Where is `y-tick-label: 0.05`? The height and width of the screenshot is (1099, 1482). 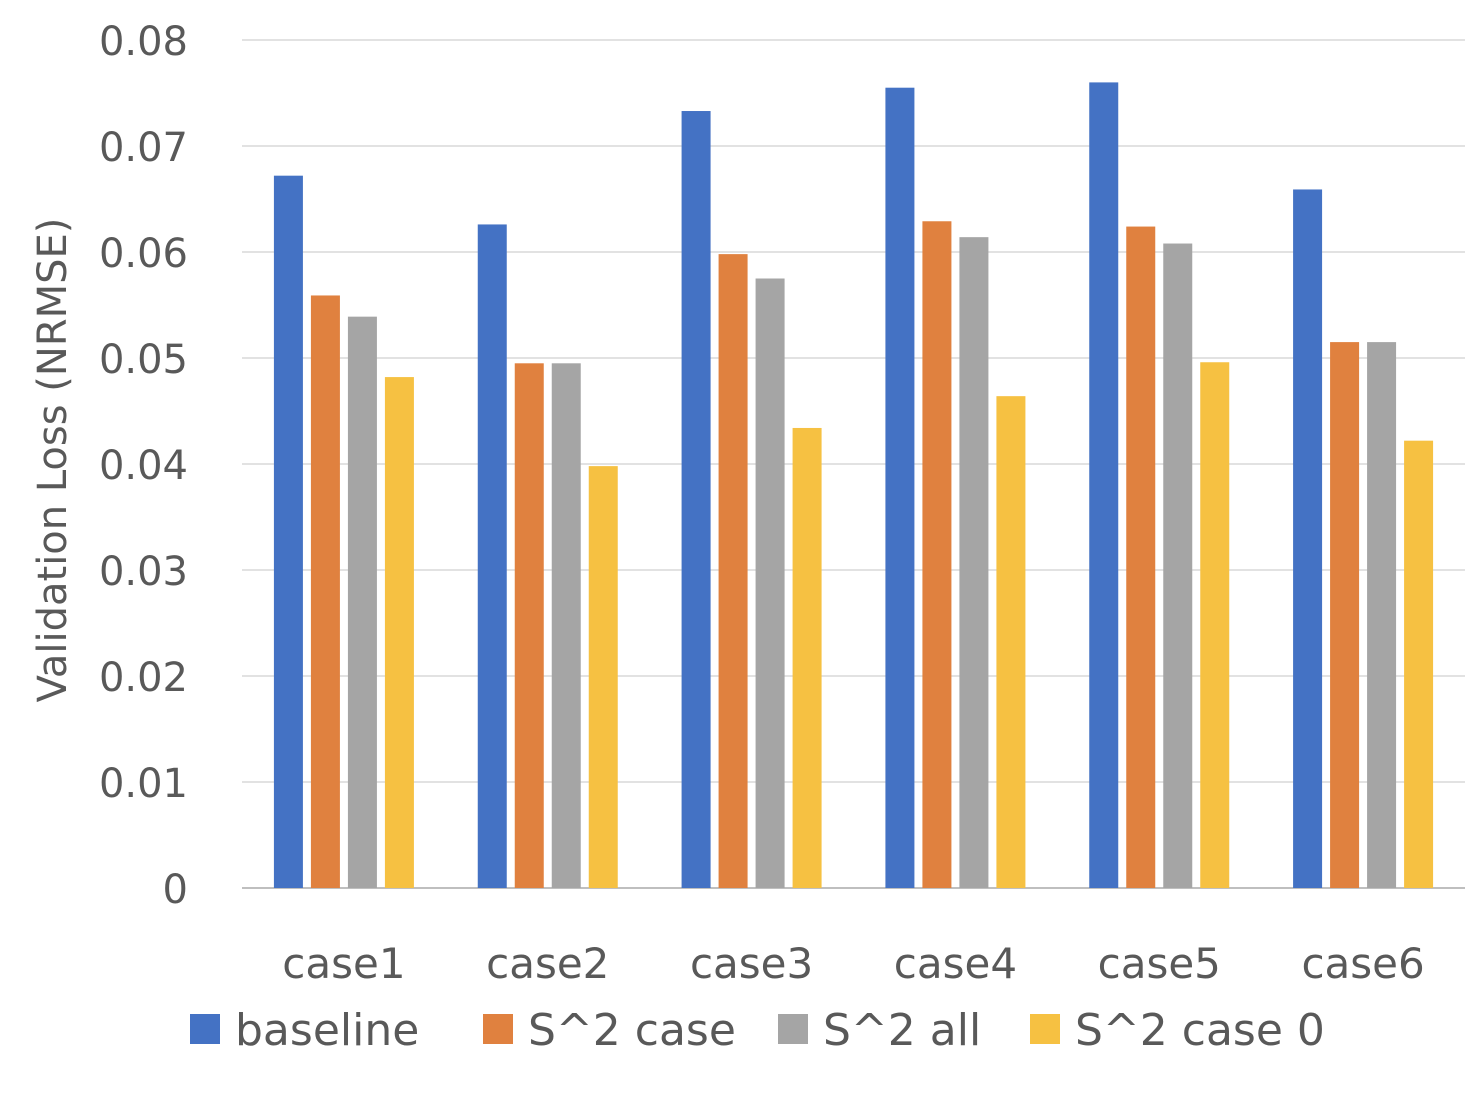 y-tick-label: 0.05 is located at coordinates (143, 360).